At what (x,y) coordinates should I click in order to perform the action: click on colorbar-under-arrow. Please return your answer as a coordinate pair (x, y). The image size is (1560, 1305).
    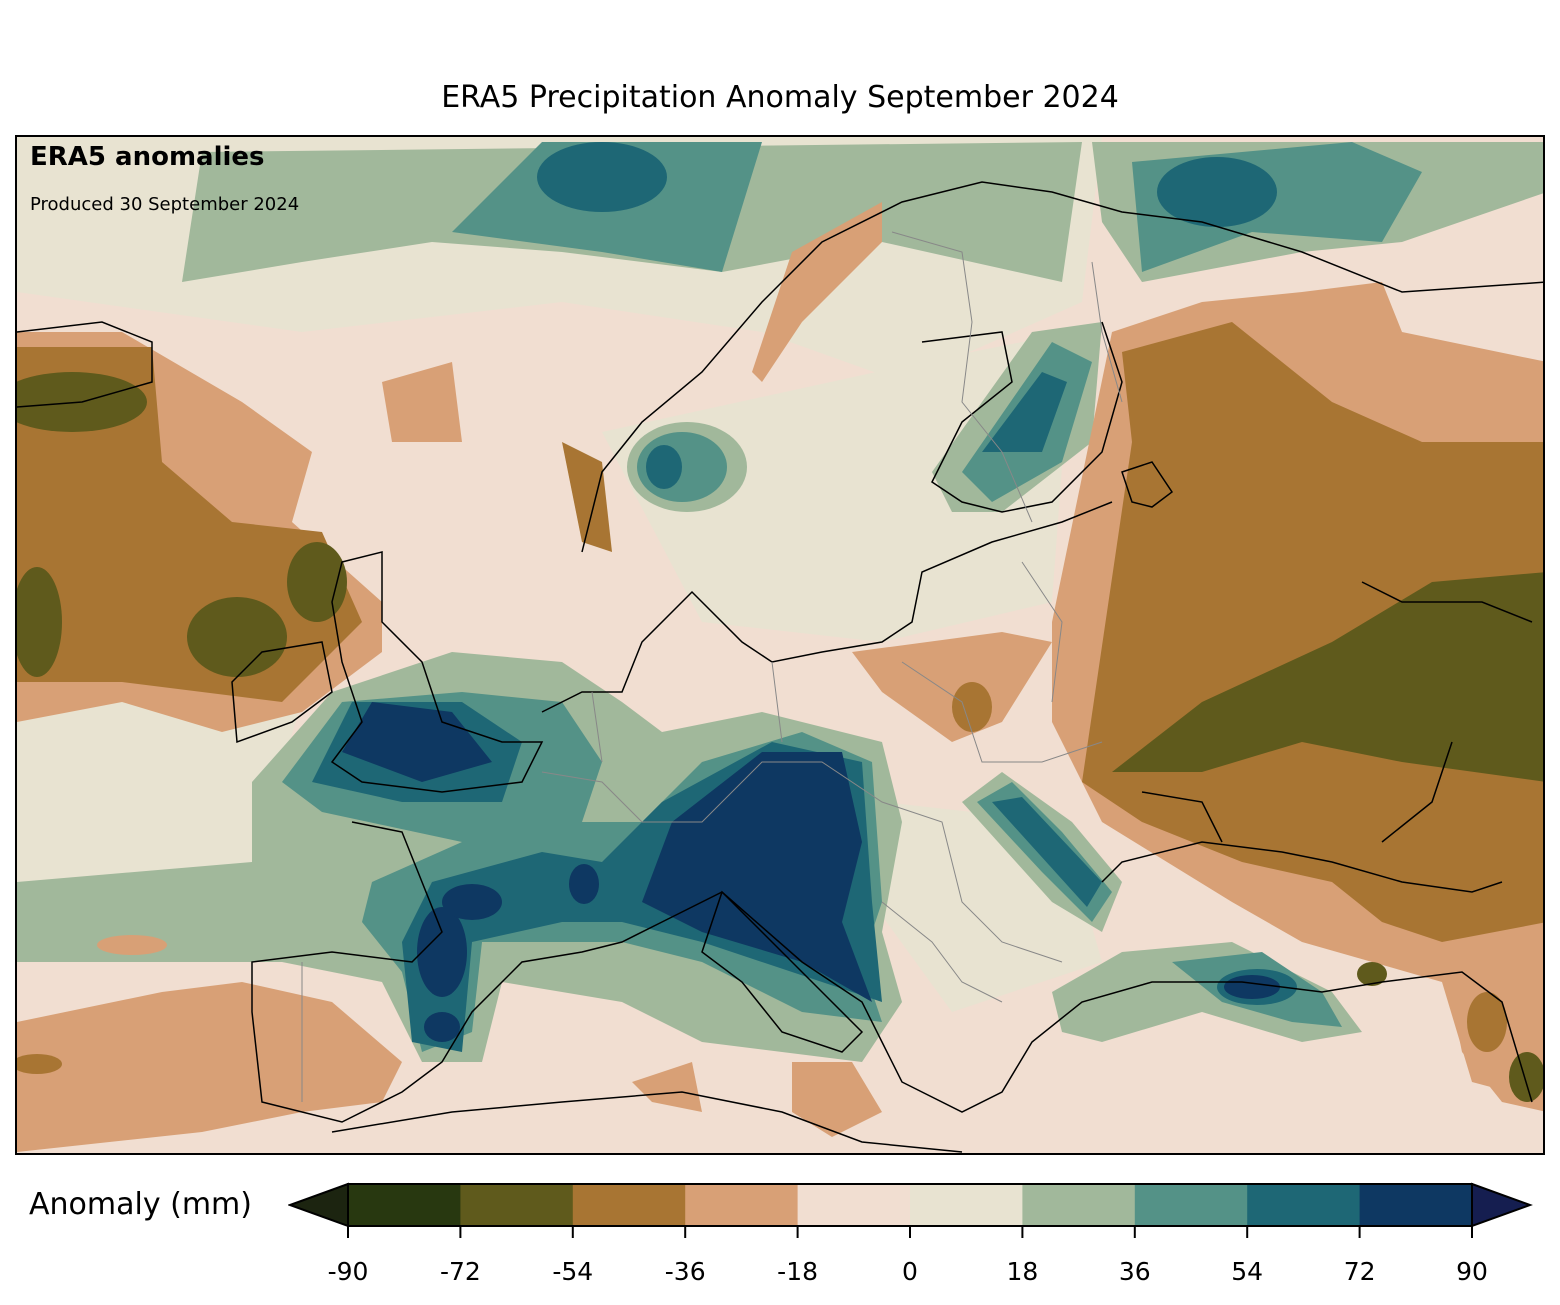
    Looking at the image, I should click on (318, 1205).